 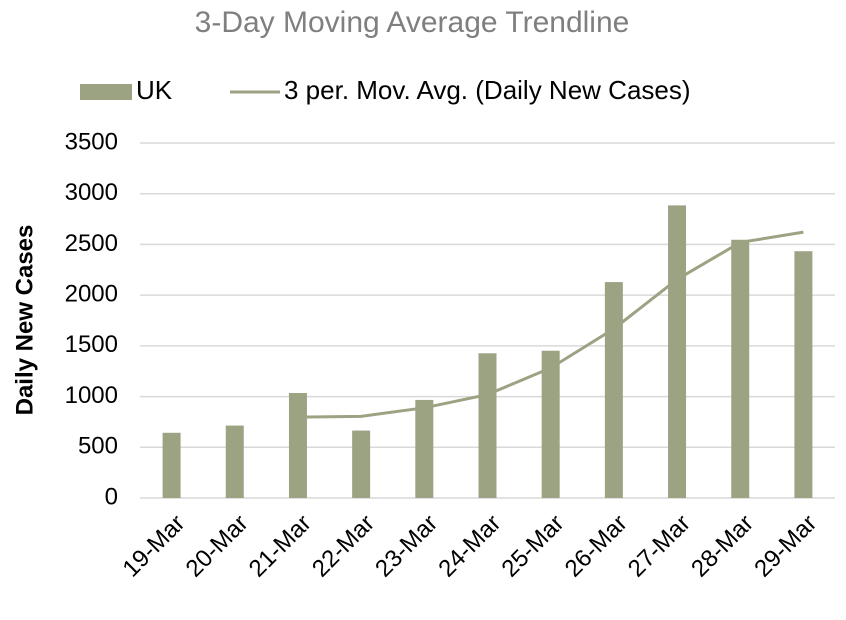 What do you see at coordinates (217, 546) in the screenshot?
I see `x-tick-label: 20-Mar` at bounding box center [217, 546].